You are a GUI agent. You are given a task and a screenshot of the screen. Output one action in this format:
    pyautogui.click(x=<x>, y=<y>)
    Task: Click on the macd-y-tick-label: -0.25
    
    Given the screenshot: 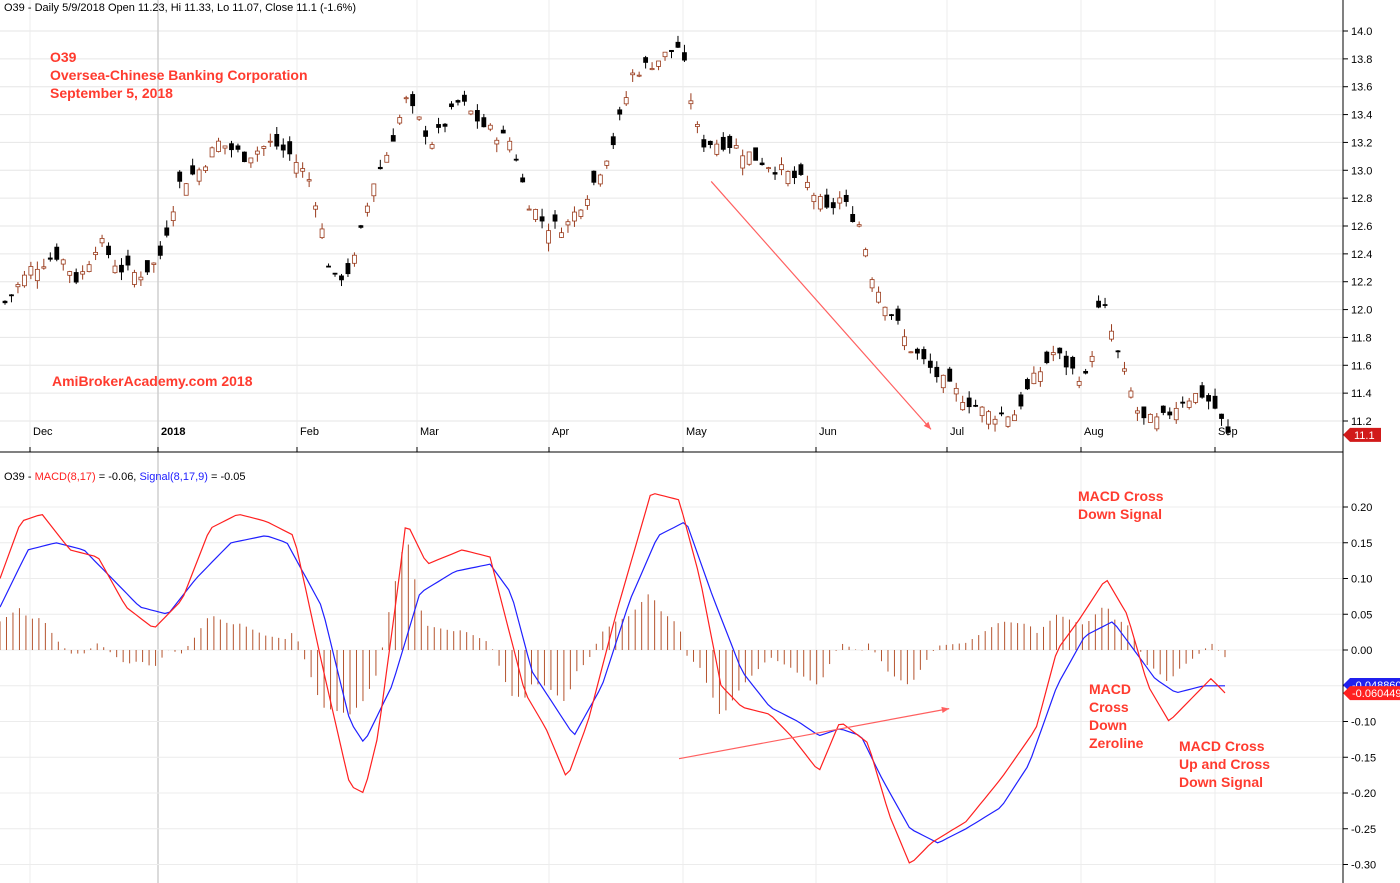 What is the action you would take?
    pyautogui.click(x=1363, y=830)
    